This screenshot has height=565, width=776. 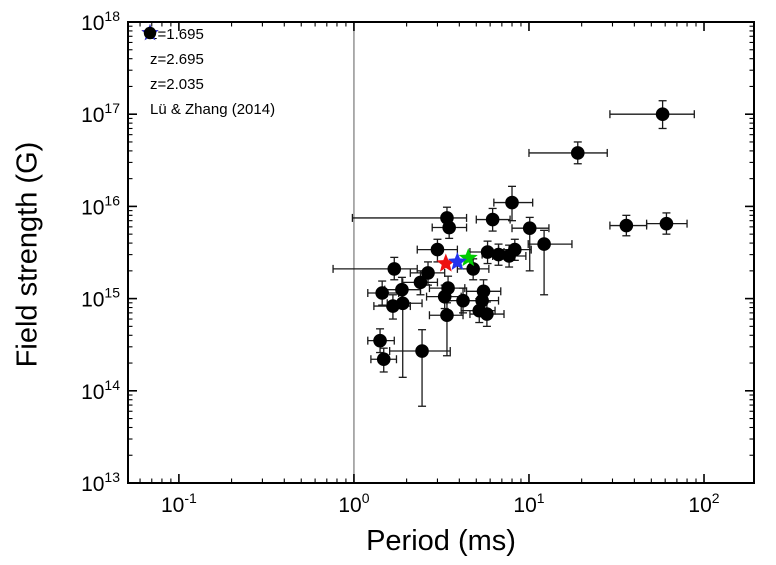 I want to click on legend-label: z=2.035, so click(x=177, y=84).